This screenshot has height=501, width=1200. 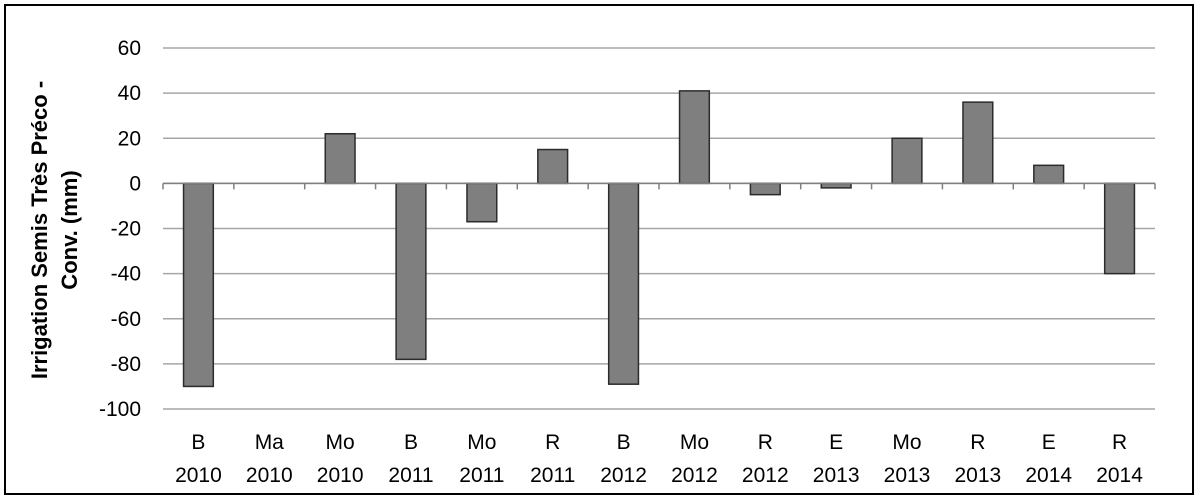 What do you see at coordinates (129, 138) in the screenshot?
I see `y-tick-label: 20` at bounding box center [129, 138].